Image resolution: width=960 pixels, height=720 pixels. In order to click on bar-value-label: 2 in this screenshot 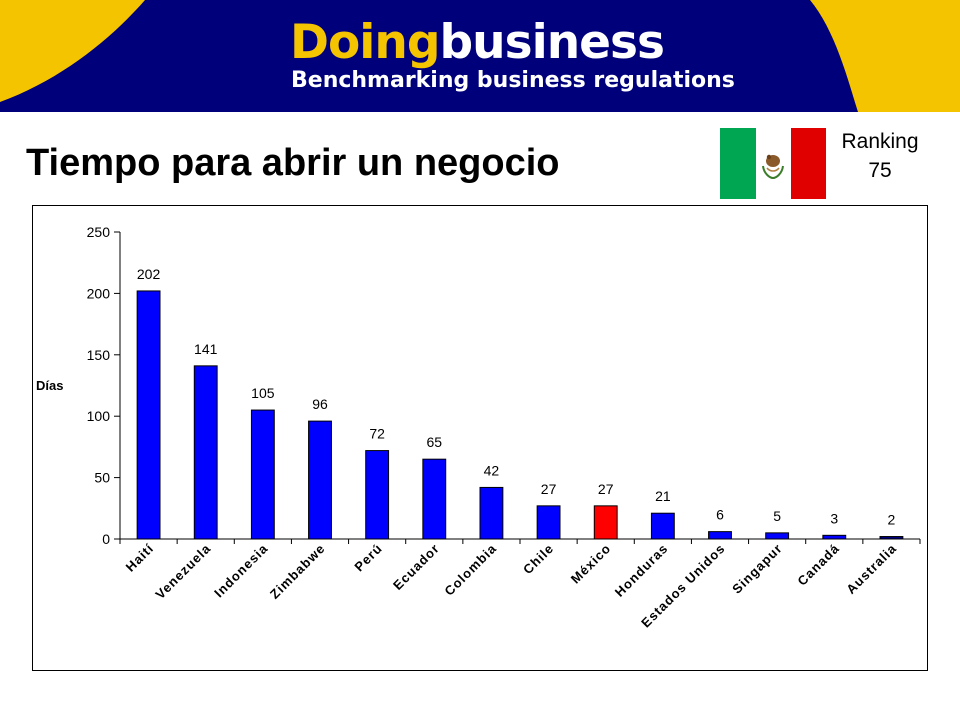, I will do `click(892, 520)`.